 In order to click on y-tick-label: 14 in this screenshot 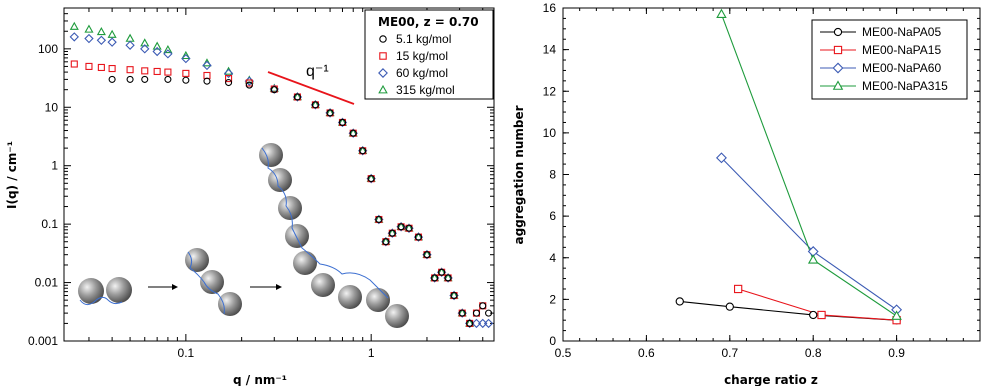, I will do `click(550, 50)`.